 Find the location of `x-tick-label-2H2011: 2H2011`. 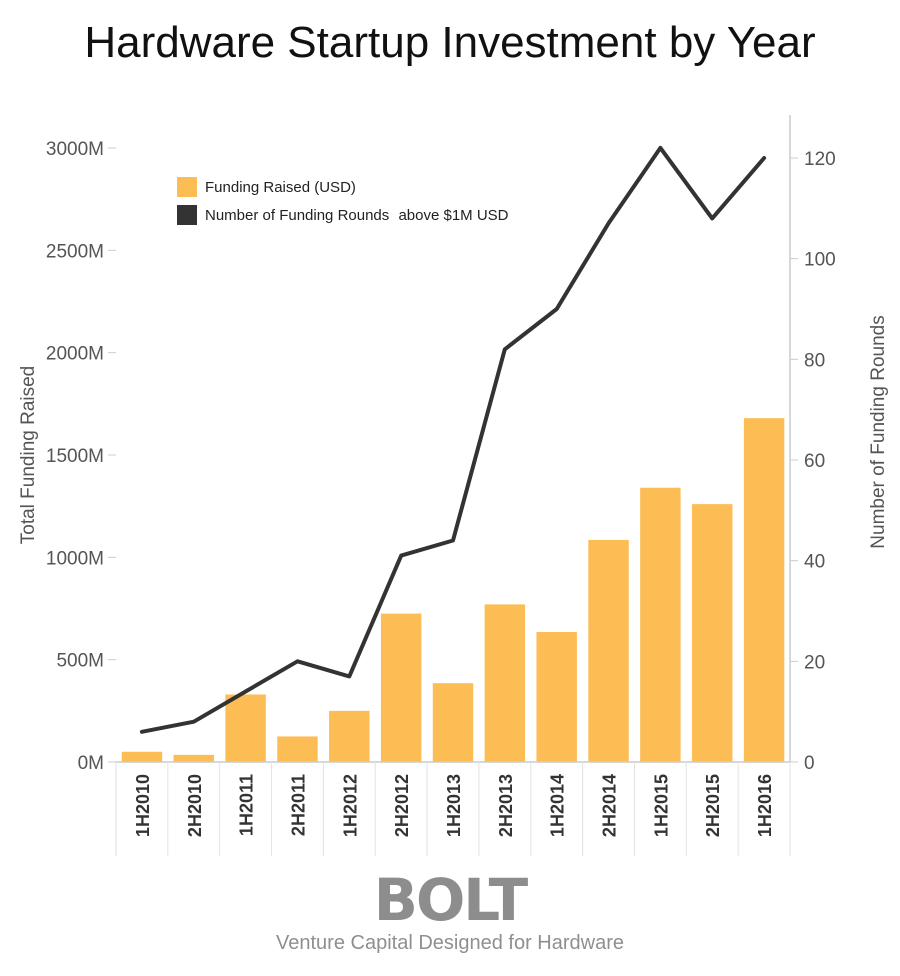

x-tick-label-2H2011: 2H2011 is located at coordinates (298, 805).